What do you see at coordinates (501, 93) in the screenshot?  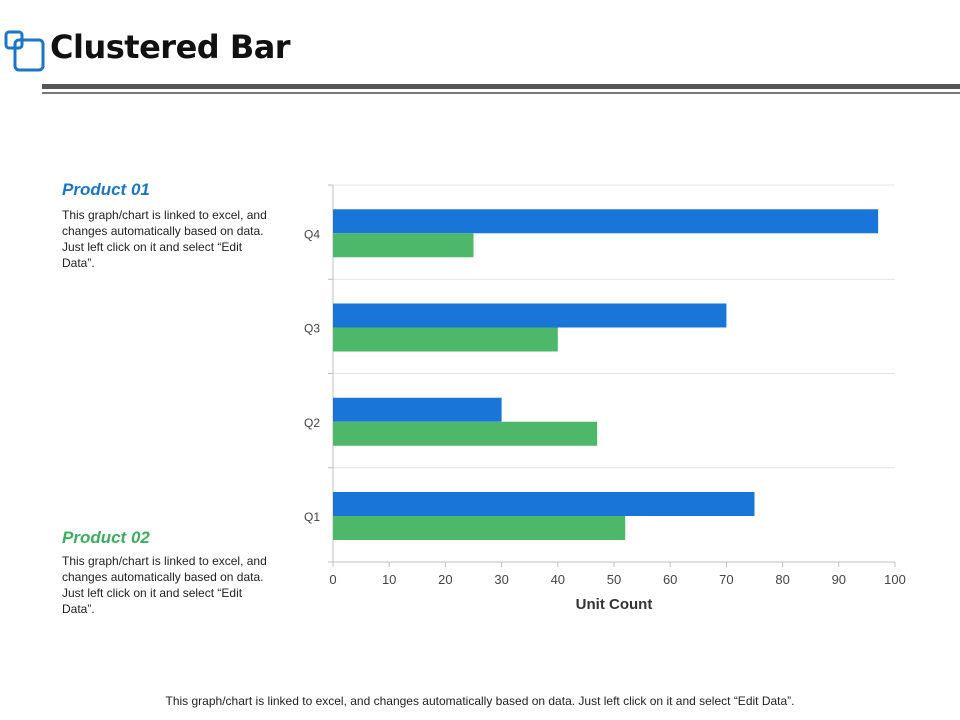 I see `header-rule-thin` at bounding box center [501, 93].